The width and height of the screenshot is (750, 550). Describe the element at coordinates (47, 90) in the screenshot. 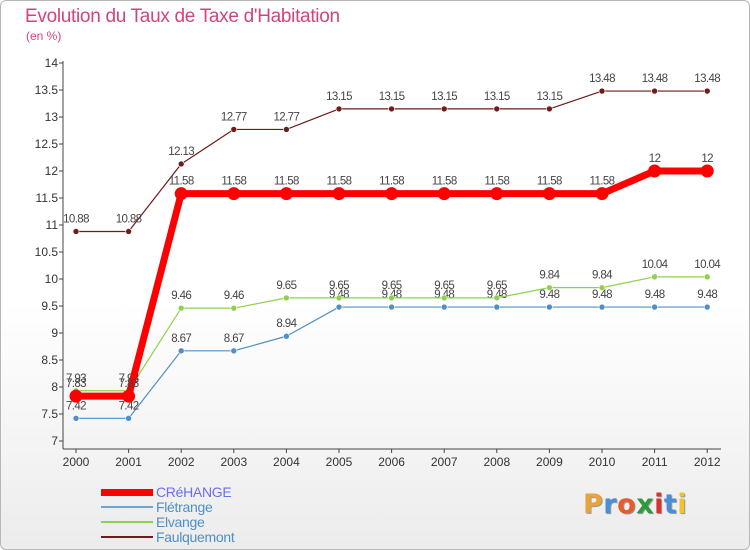

I see `y-tick-label: 13.5` at that location.